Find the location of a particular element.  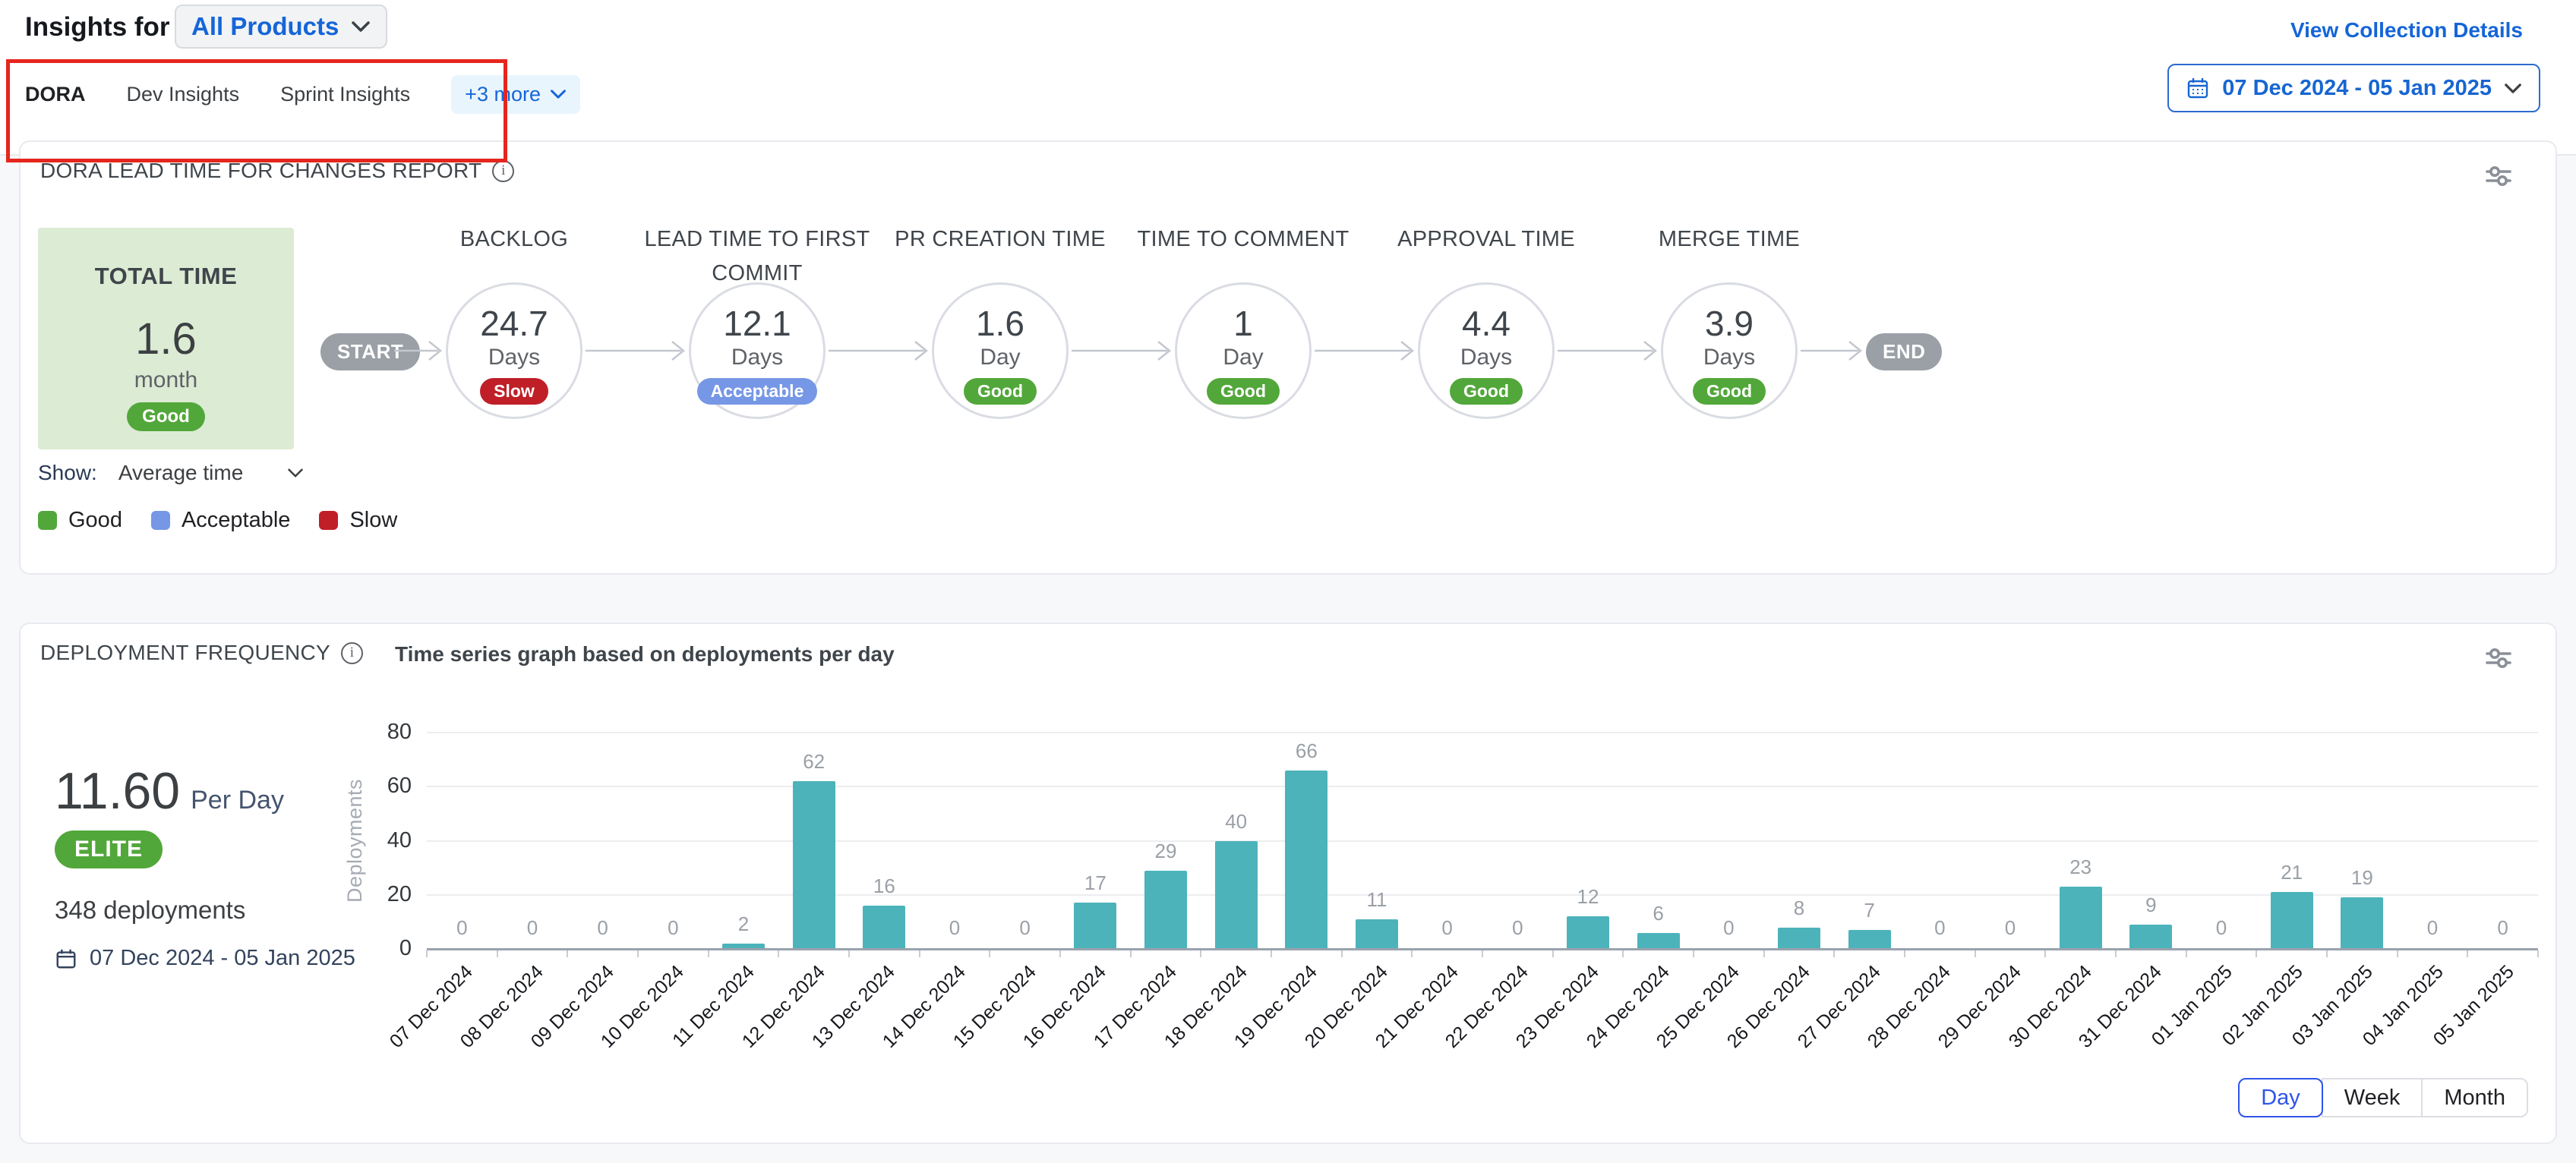

bar-value-label: 29 is located at coordinates (1165, 850).